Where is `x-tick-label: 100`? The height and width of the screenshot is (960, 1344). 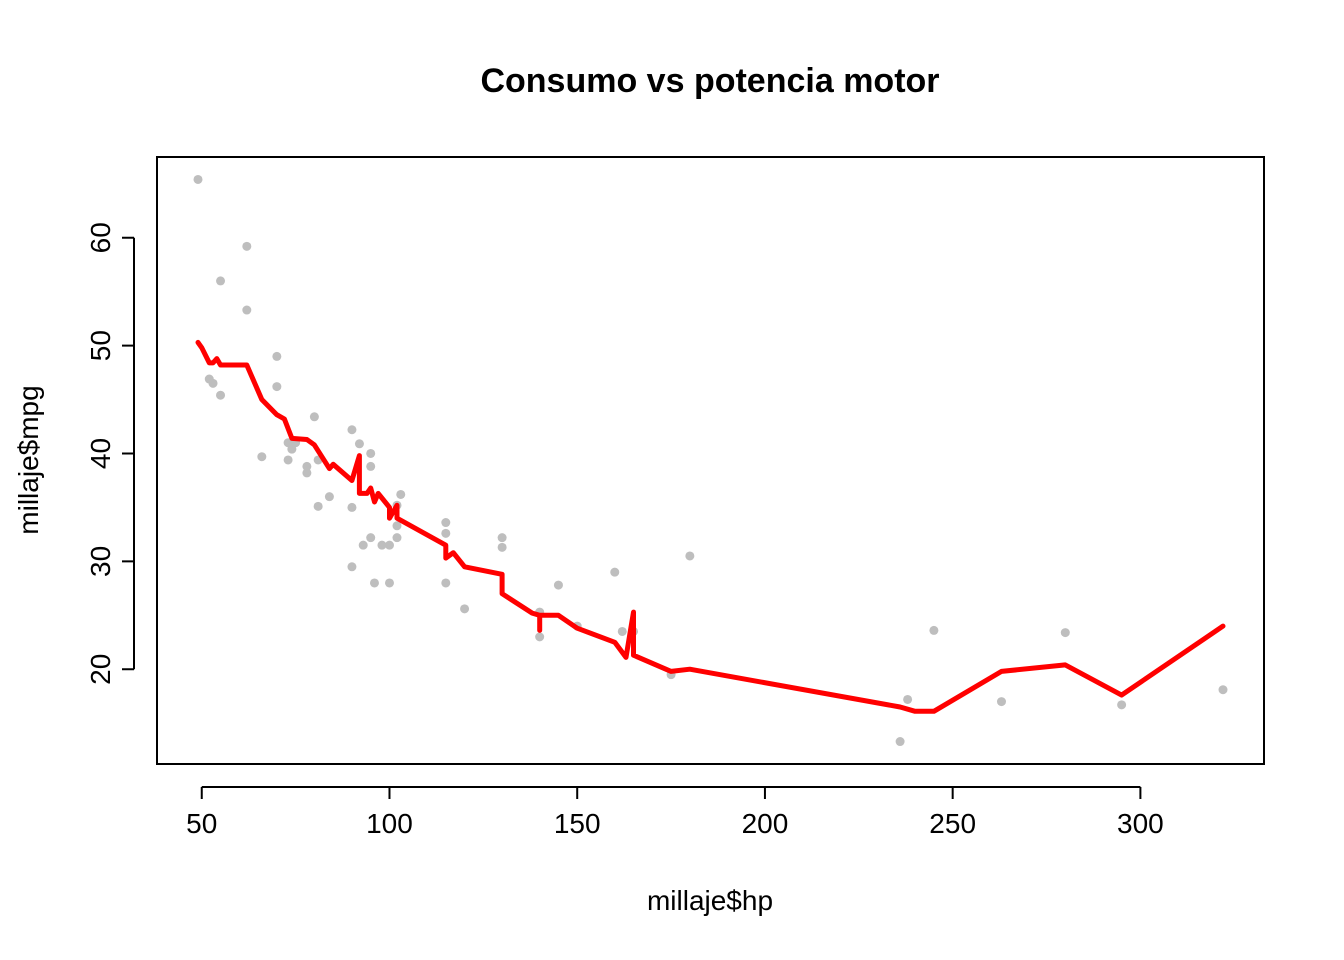
x-tick-label: 100 is located at coordinates (389, 823).